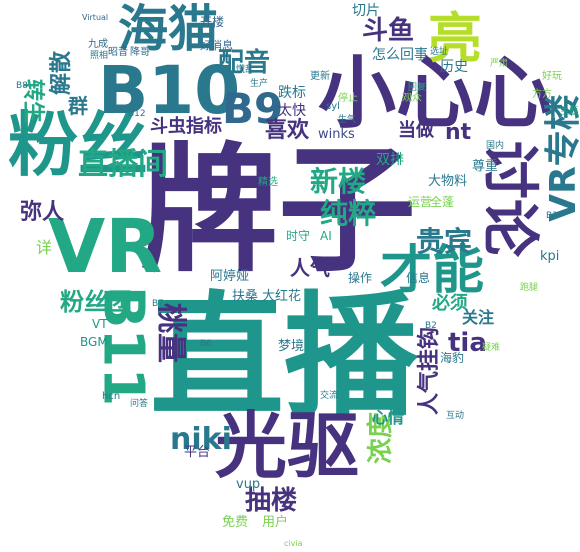 The image size is (580, 552). What do you see at coordinates (78, 145) in the screenshot?
I see `word-fensi: 粉丝` at bounding box center [78, 145].